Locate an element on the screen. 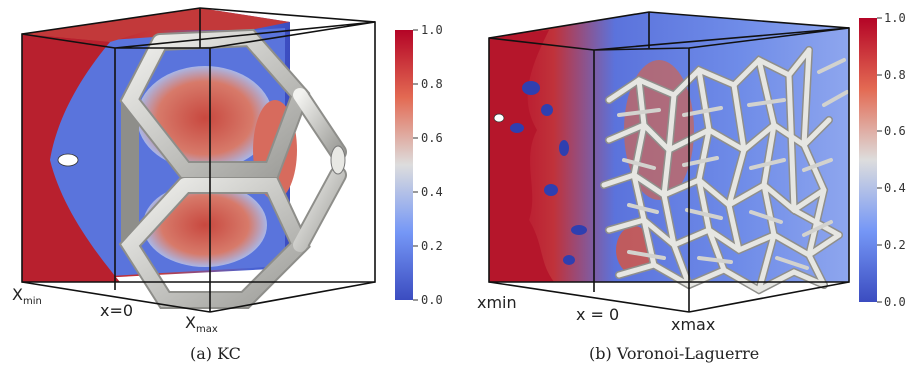 The image size is (918, 378). voronoi-tick-1: 1.0 is located at coordinates (895, 18).